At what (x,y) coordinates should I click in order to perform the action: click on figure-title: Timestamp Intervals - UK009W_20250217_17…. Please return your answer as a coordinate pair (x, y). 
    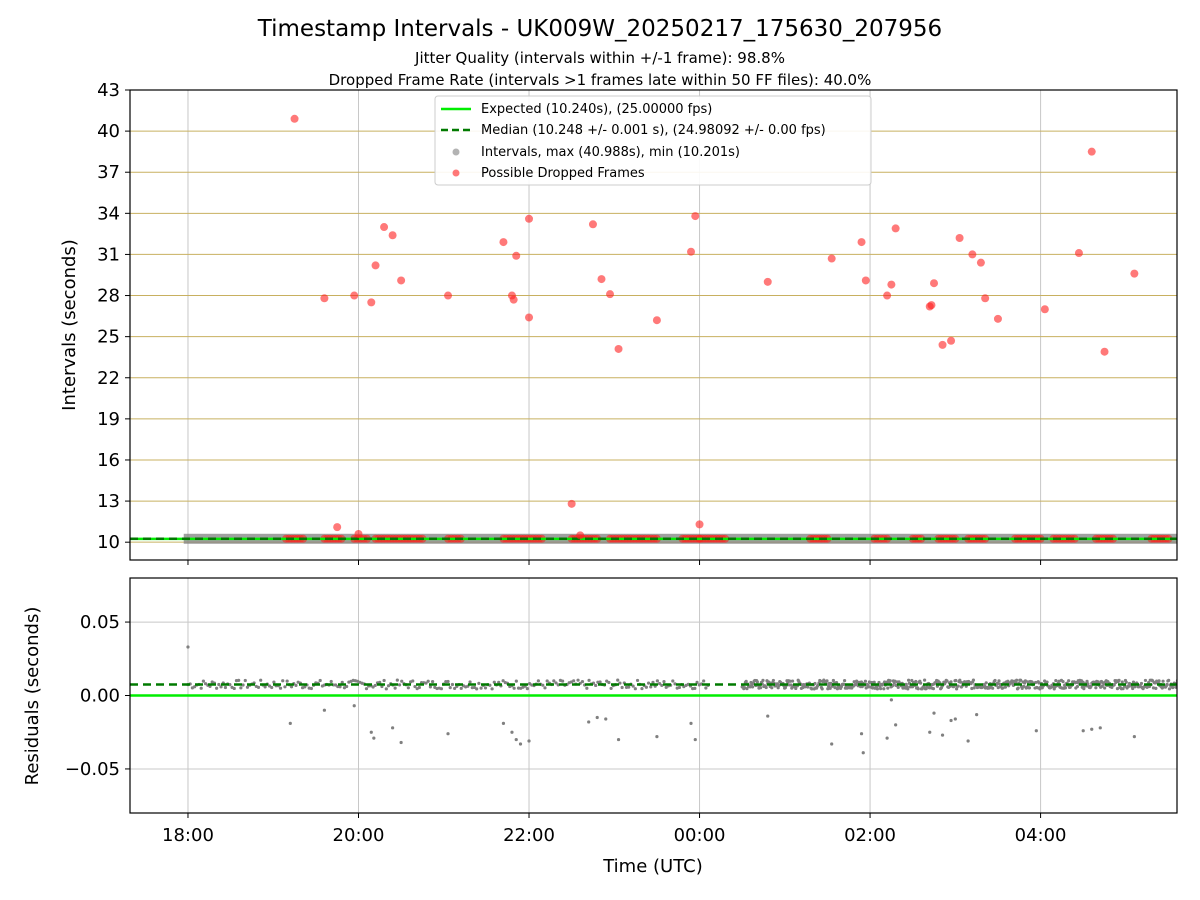
    Looking at the image, I should click on (599, 29).